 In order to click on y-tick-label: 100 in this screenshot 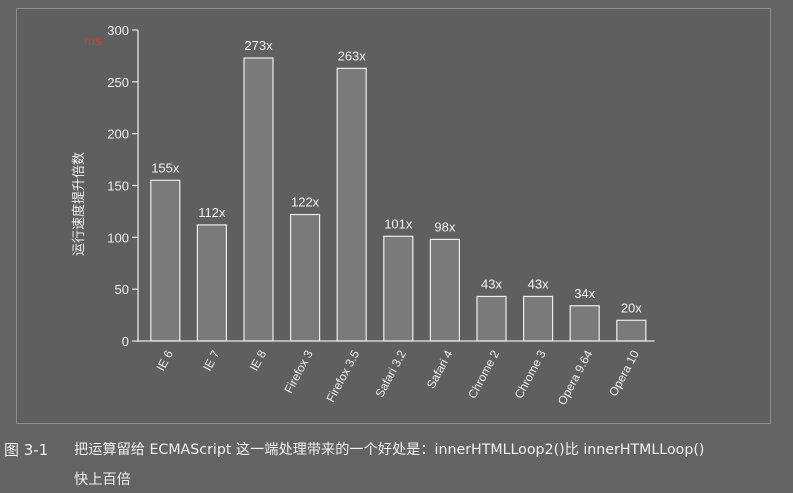, I will do `click(118, 237)`.